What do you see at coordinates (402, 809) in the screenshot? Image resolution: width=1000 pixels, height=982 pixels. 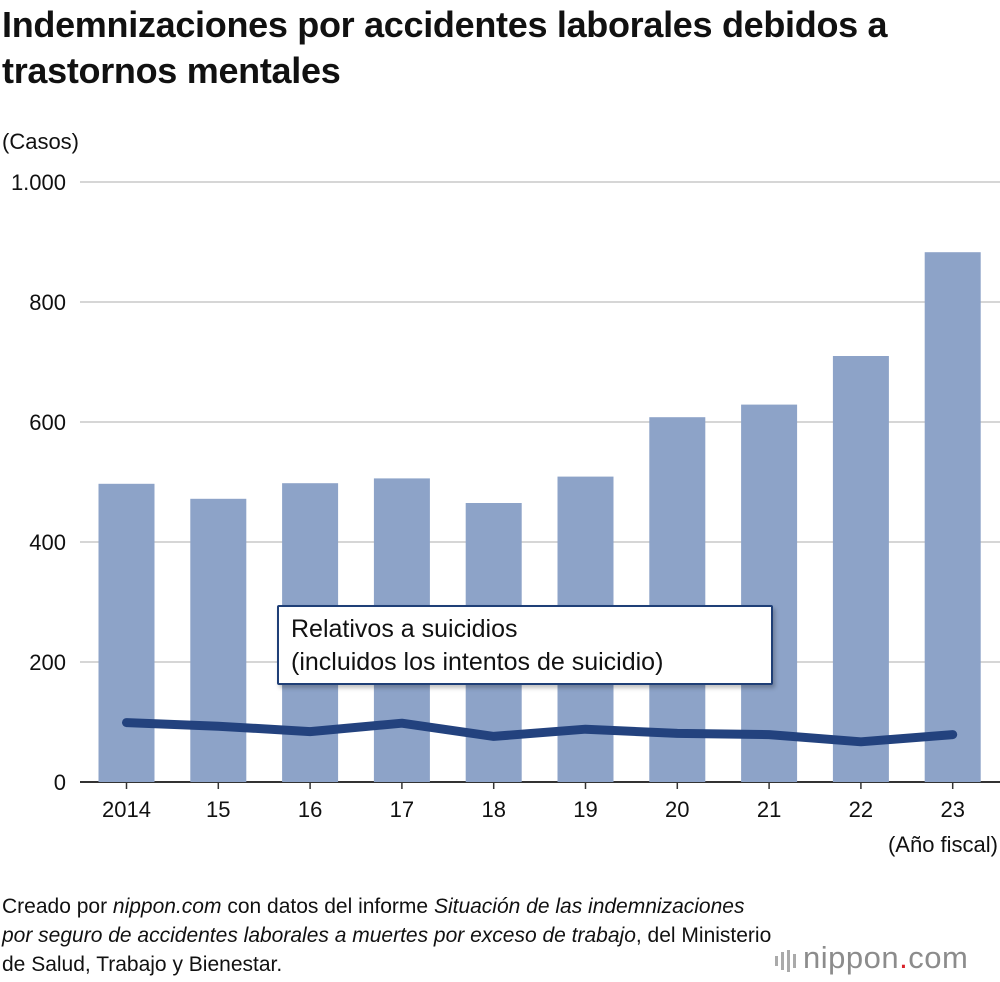 I see `x-tick-label: 17` at bounding box center [402, 809].